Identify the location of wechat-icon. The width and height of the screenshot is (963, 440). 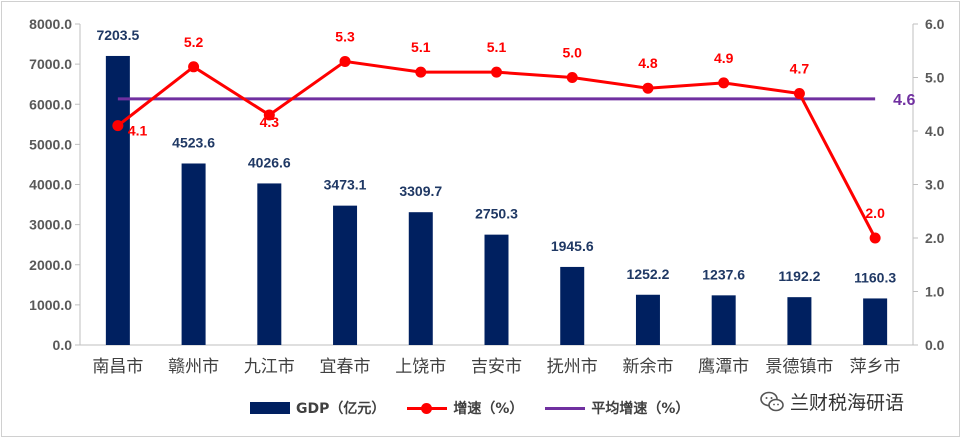
(772, 401).